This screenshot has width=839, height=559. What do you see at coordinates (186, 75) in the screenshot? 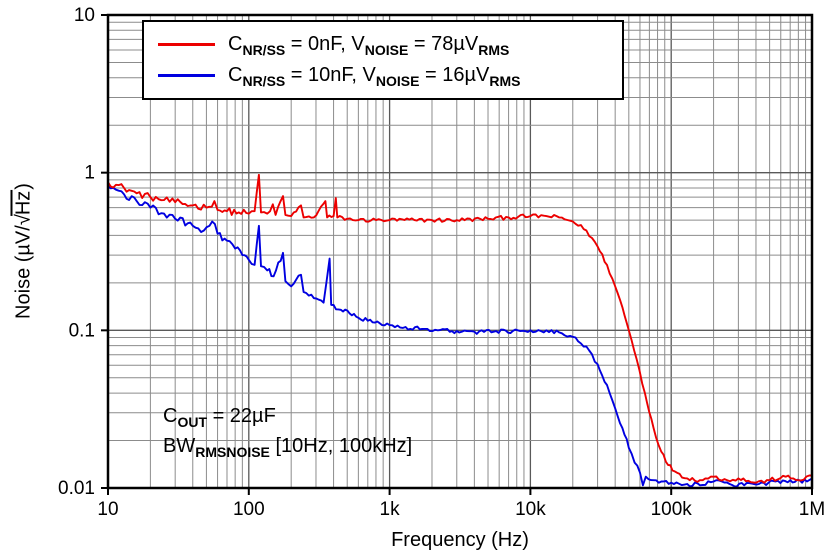
I see `blue-line-swatch` at bounding box center [186, 75].